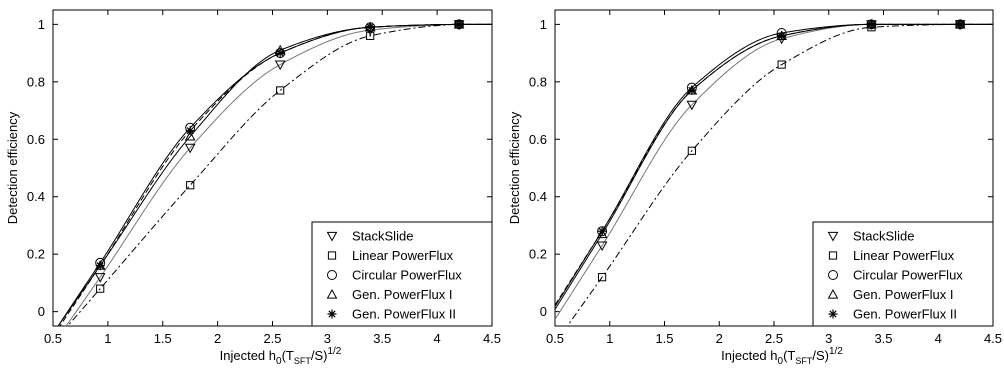 This screenshot has width=1004, height=371. I want to click on legend-label: Circular PowerFlux, so click(908, 275).